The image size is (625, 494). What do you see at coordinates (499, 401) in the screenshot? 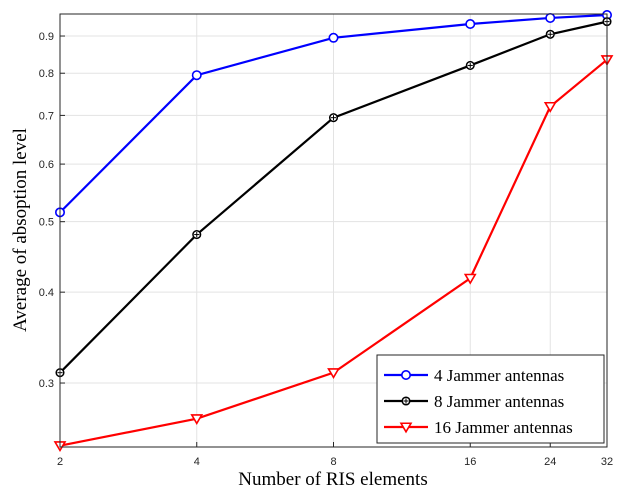
I see `legend-label: 8 Jammer antennas` at bounding box center [499, 401].